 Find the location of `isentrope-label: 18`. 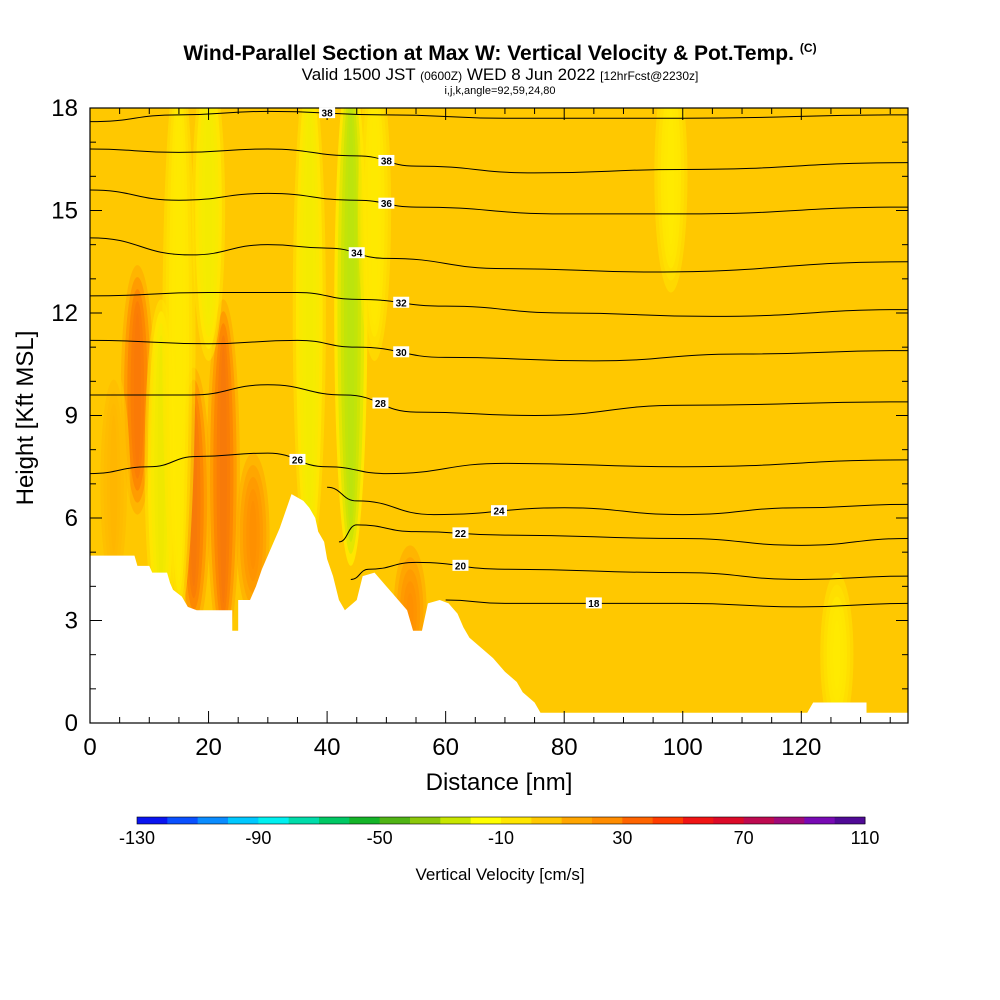

isentrope-label: 18 is located at coordinates (594, 604).